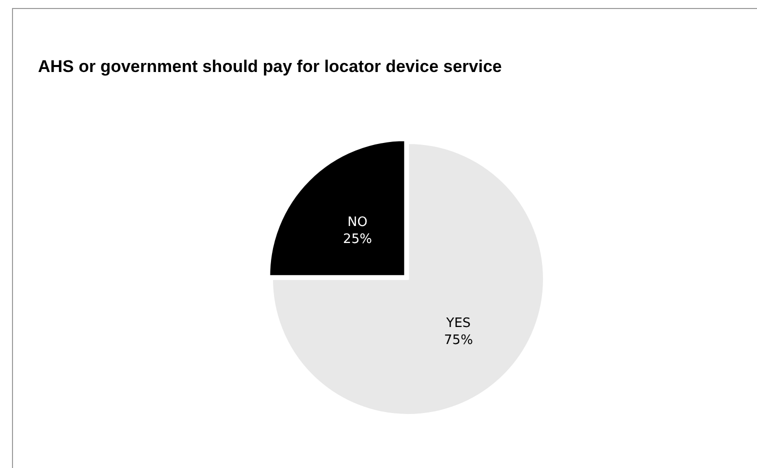 The width and height of the screenshot is (757, 468). Describe the element at coordinates (270, 66) in the screenshot. I see `chart-title: AHS or government should pay for locator device service` at that location.